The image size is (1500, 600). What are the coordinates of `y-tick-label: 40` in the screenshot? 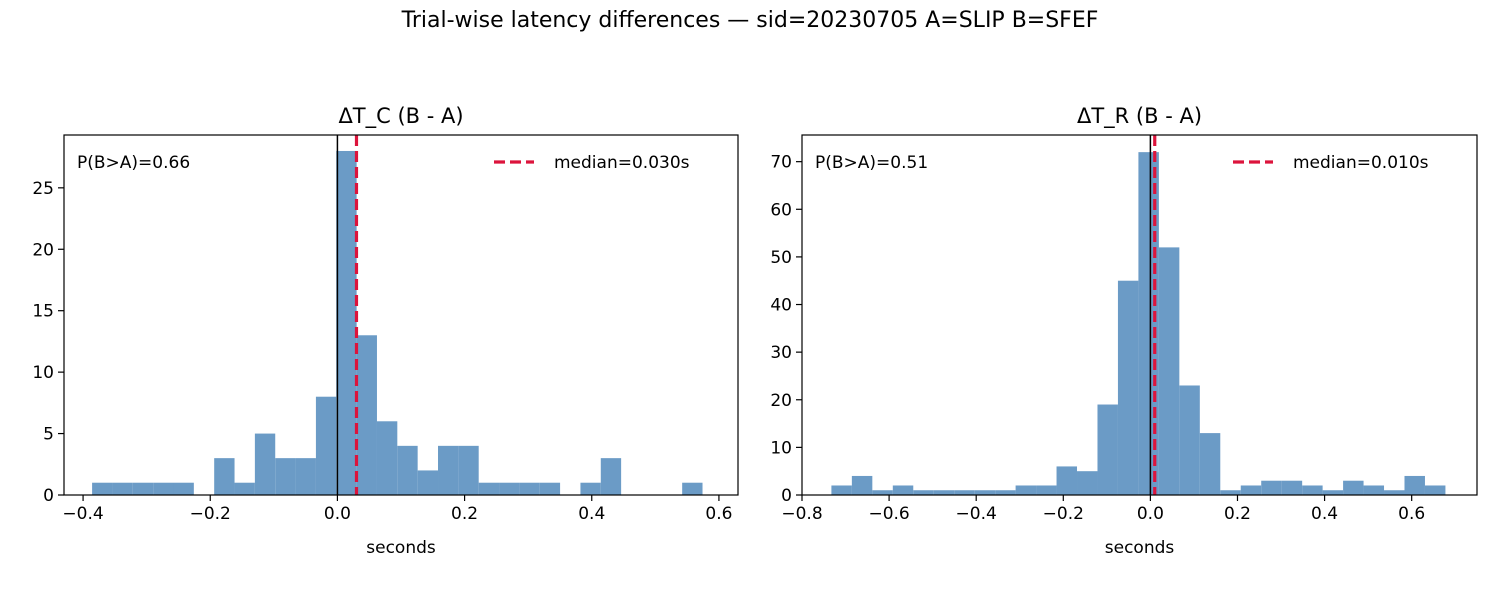 It's located at (781, 306).